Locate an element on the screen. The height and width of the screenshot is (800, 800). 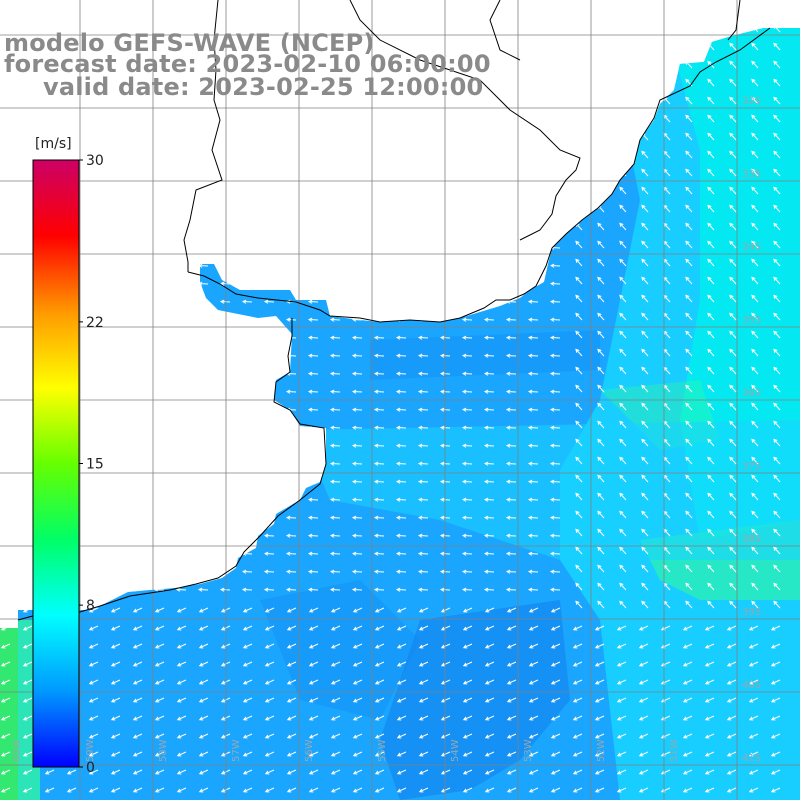
lon-label: 60W is located at coordinates (17, 750).